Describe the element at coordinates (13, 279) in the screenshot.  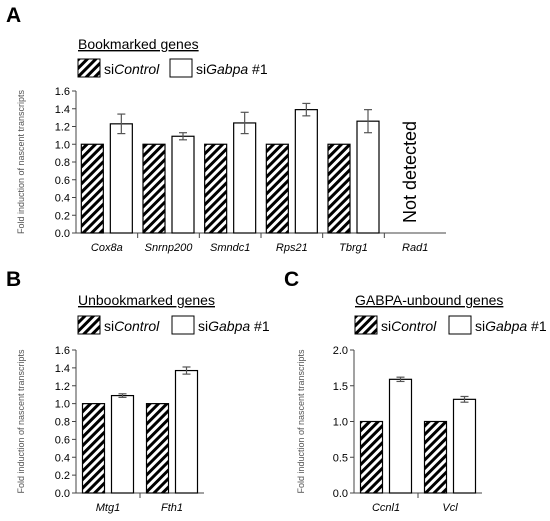
I see `panel-b-letter: B` at that location.